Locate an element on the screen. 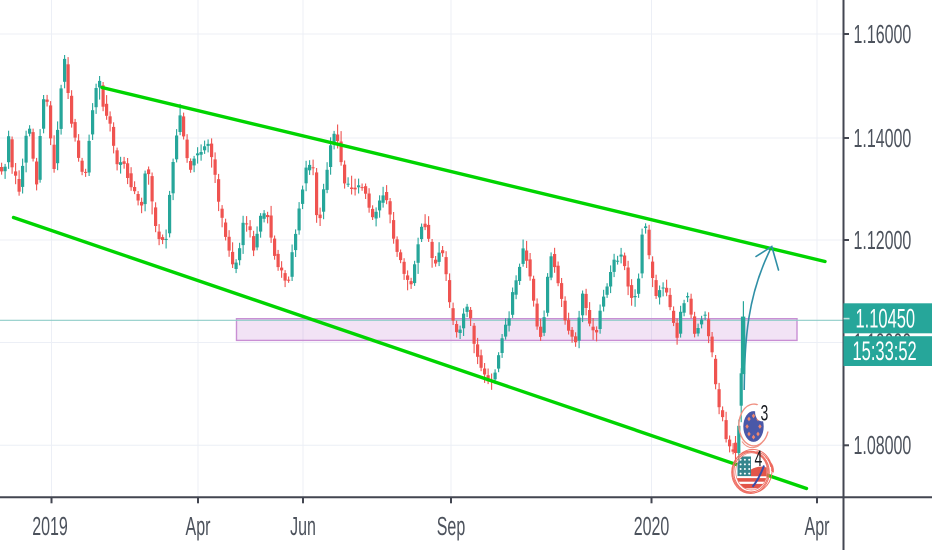 The height and width of the screenshot is (550, 932). svg-text: 1.10450 is located at coordinates (886, 318).